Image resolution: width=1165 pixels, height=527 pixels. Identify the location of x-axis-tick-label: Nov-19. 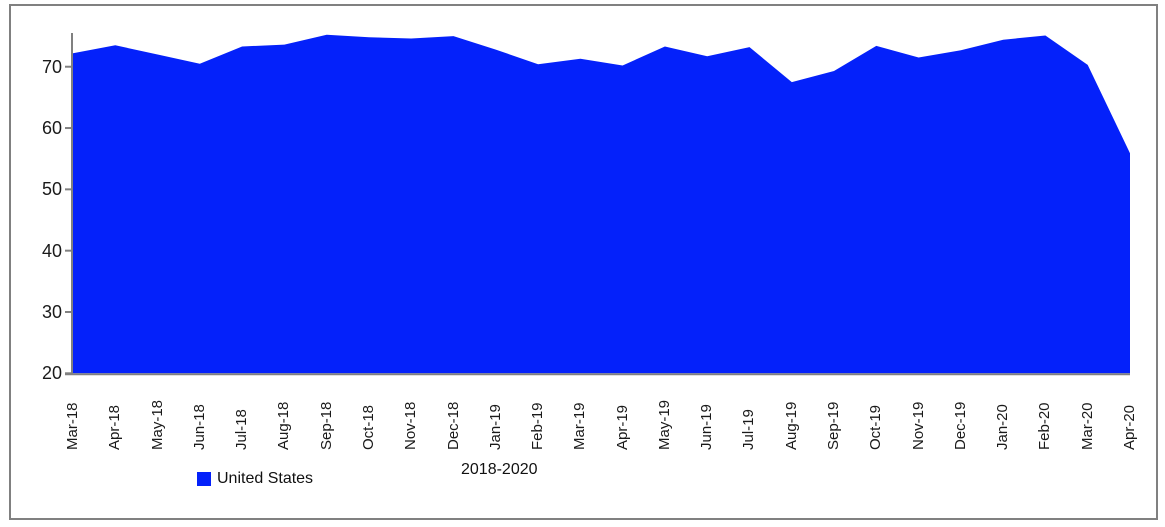
(918, 425).